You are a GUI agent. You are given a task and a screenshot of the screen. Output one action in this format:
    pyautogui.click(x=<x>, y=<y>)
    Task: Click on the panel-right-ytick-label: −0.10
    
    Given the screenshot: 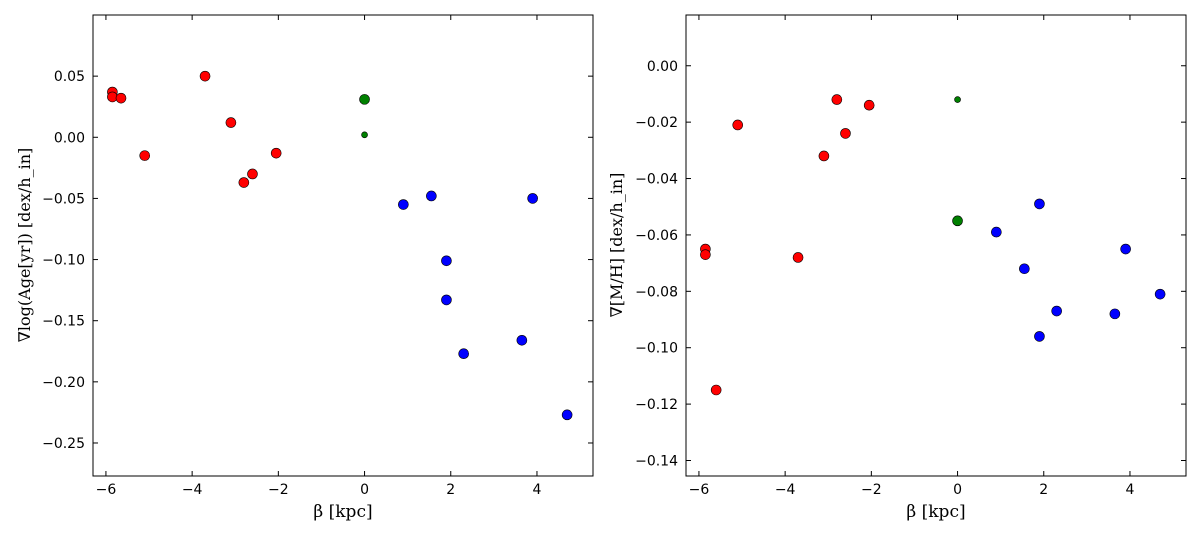 What is the action you would take?
    pyautogui.click(x=656, y=349)
    